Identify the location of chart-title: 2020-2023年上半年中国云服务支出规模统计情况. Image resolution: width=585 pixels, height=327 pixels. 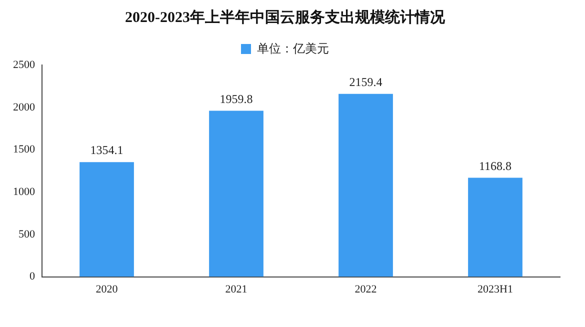
(285, 17).